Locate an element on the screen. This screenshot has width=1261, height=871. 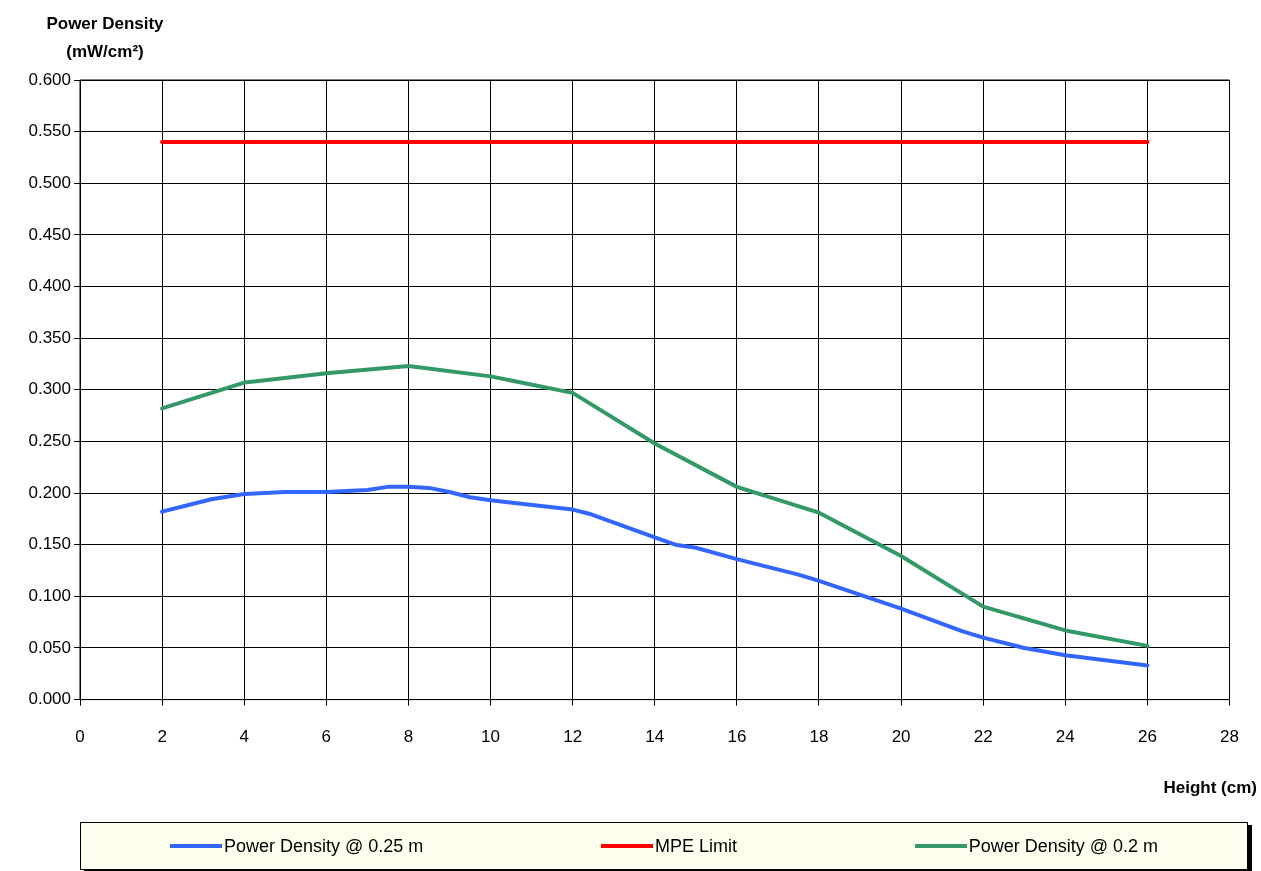
x-tick-label: 22 is located at coordinates (983, 737).